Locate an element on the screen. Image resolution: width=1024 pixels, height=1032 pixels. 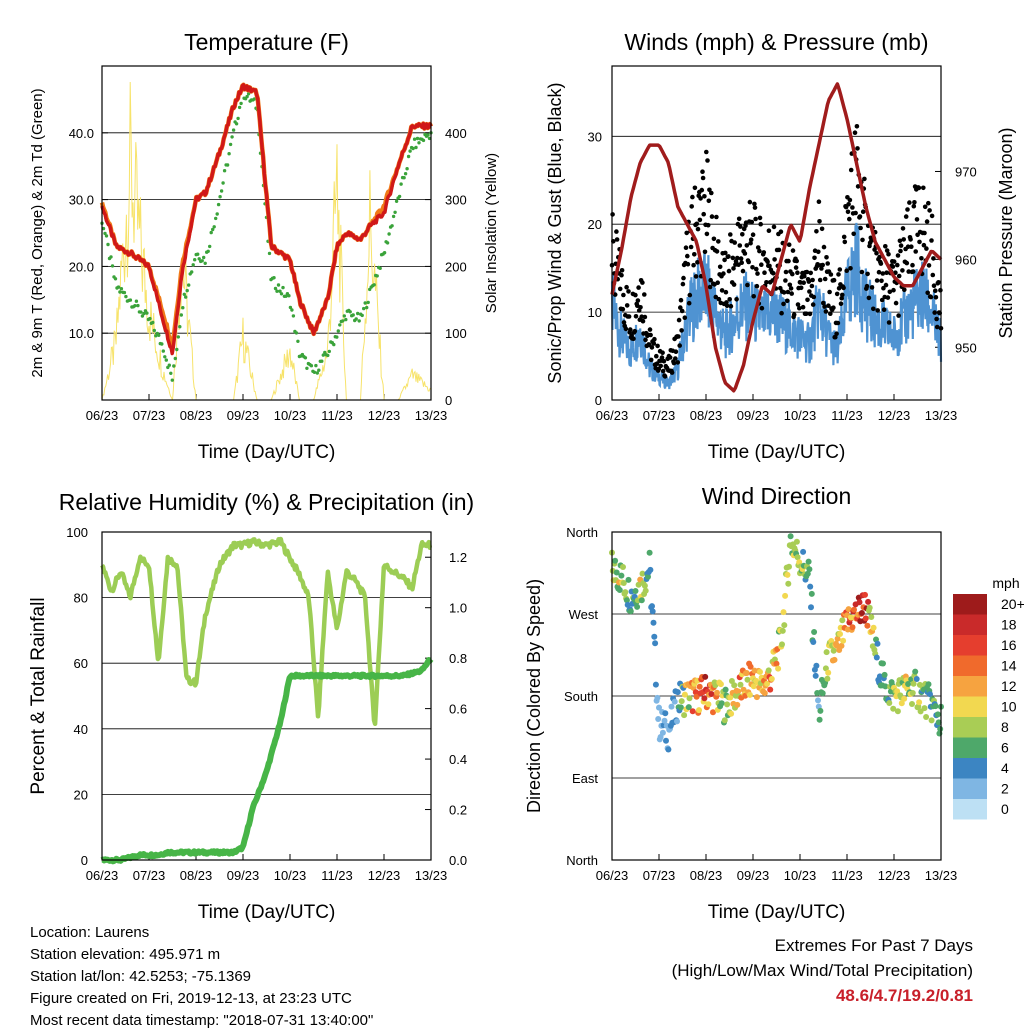
y2-tick-label: 960 is located at coordinates (966, 259).